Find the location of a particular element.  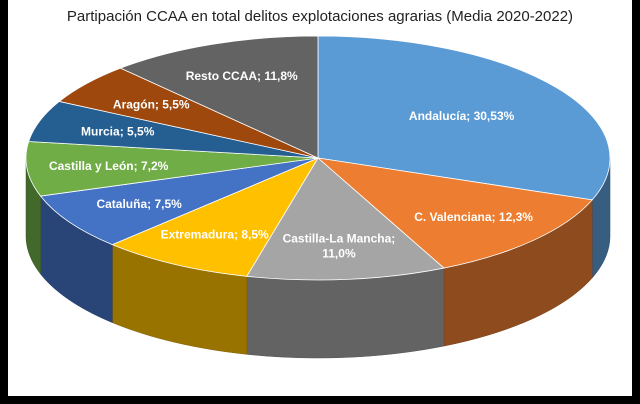

slice-label: Extremadura; 8,5% is located at coordinates (215, 234).